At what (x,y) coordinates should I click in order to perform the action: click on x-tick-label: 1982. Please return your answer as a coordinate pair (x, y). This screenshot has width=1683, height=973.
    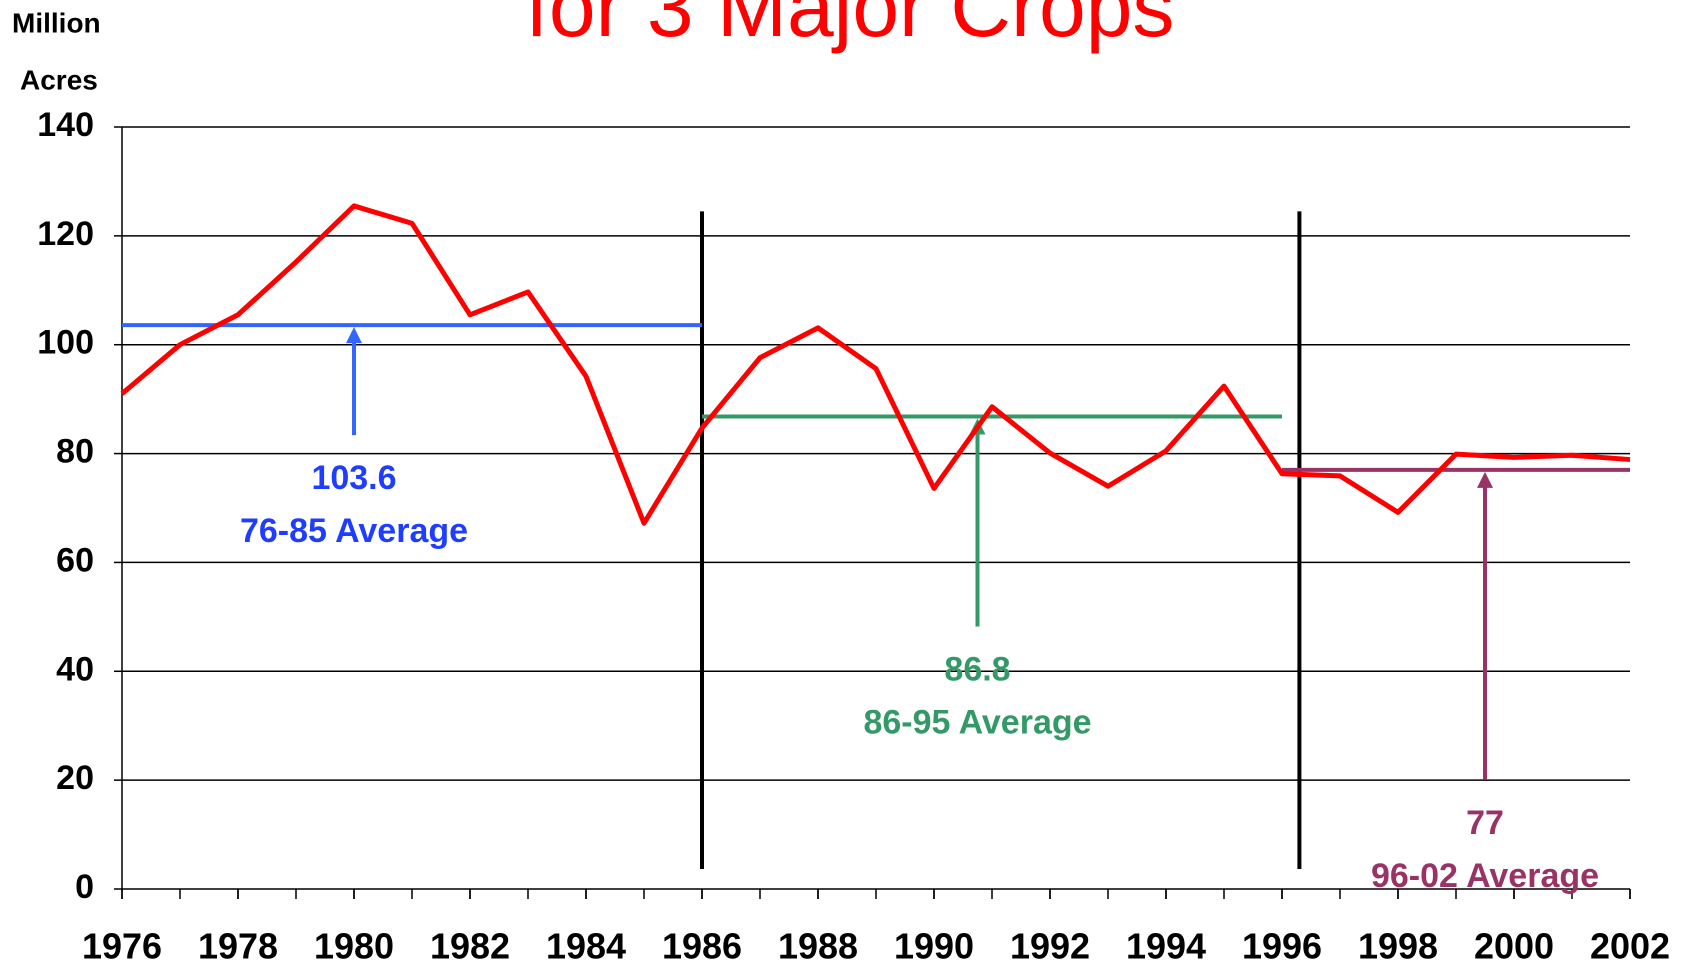
    Looking at the image, I should click on (470, 946).